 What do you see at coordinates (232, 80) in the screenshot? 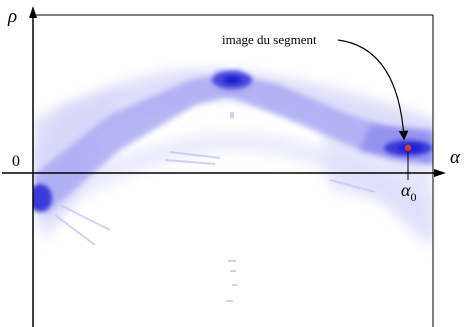
I see `peak-top-core` at bounding box center [232, 80].